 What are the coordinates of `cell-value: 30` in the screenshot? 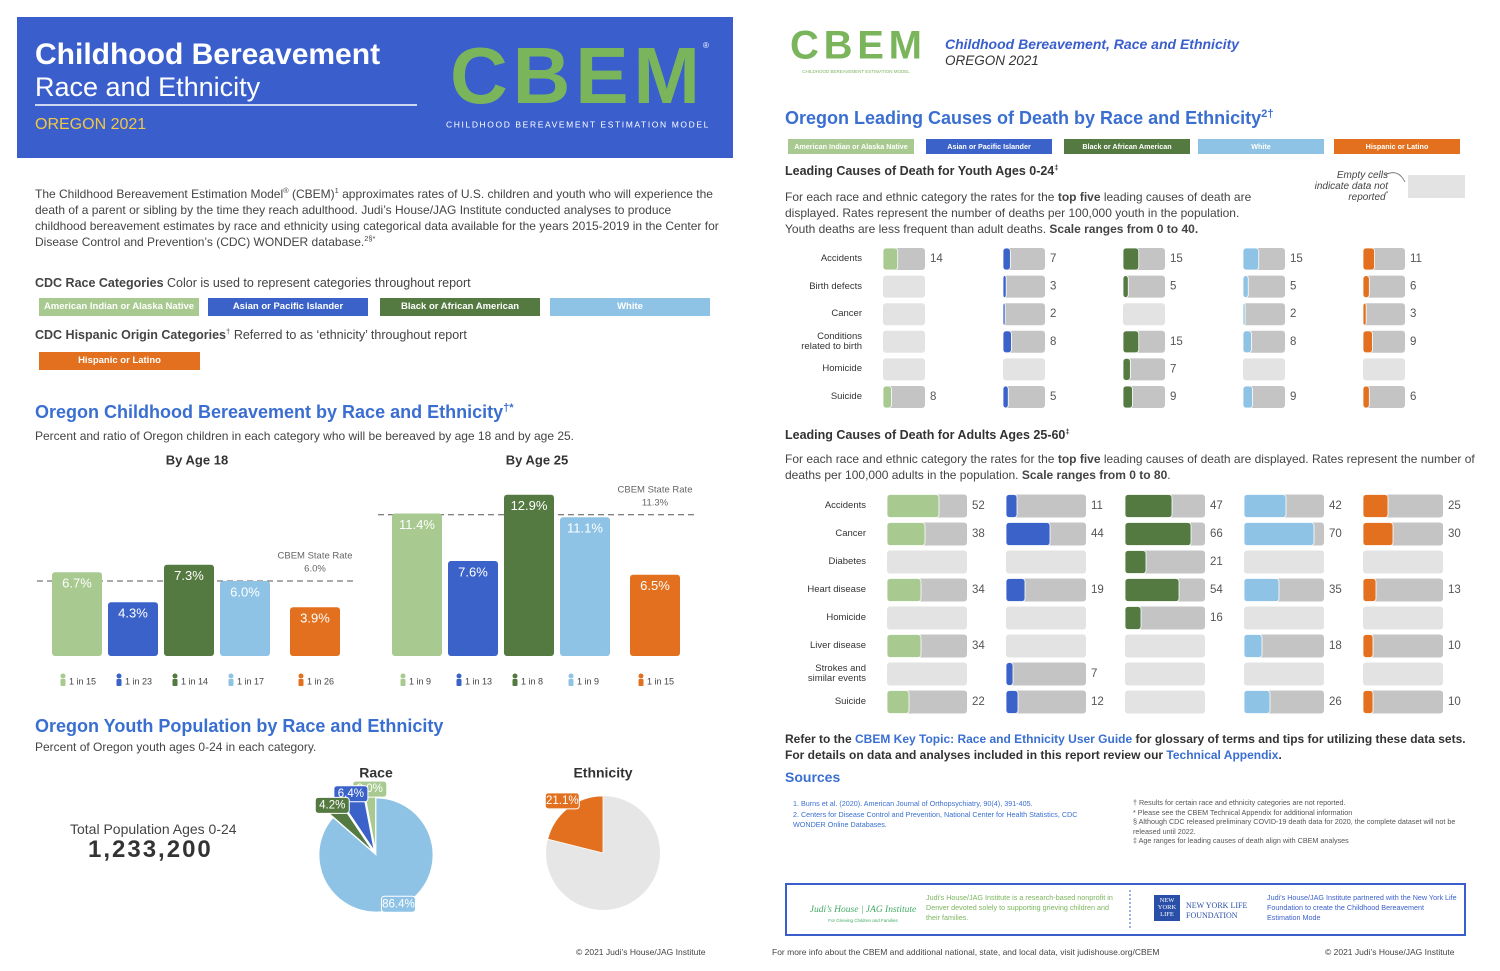 It's located at (1454, 534).